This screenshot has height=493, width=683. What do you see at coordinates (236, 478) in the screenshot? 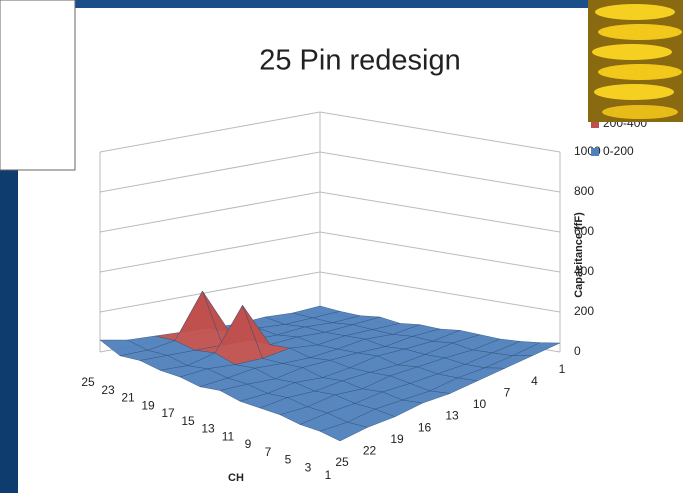
I see `x-axis-title: CH` at bounding box center [236, 478].